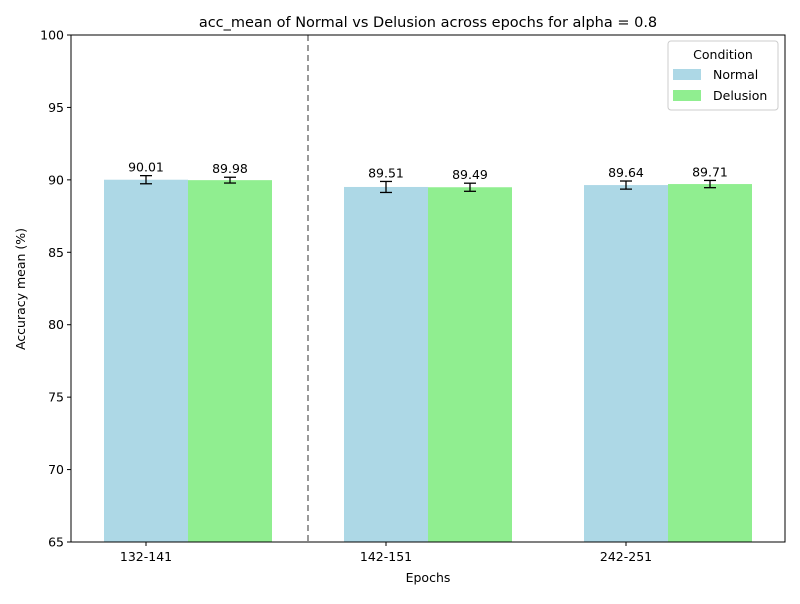  I want to click on y-tick-label-80: 80, so click(56, 324).